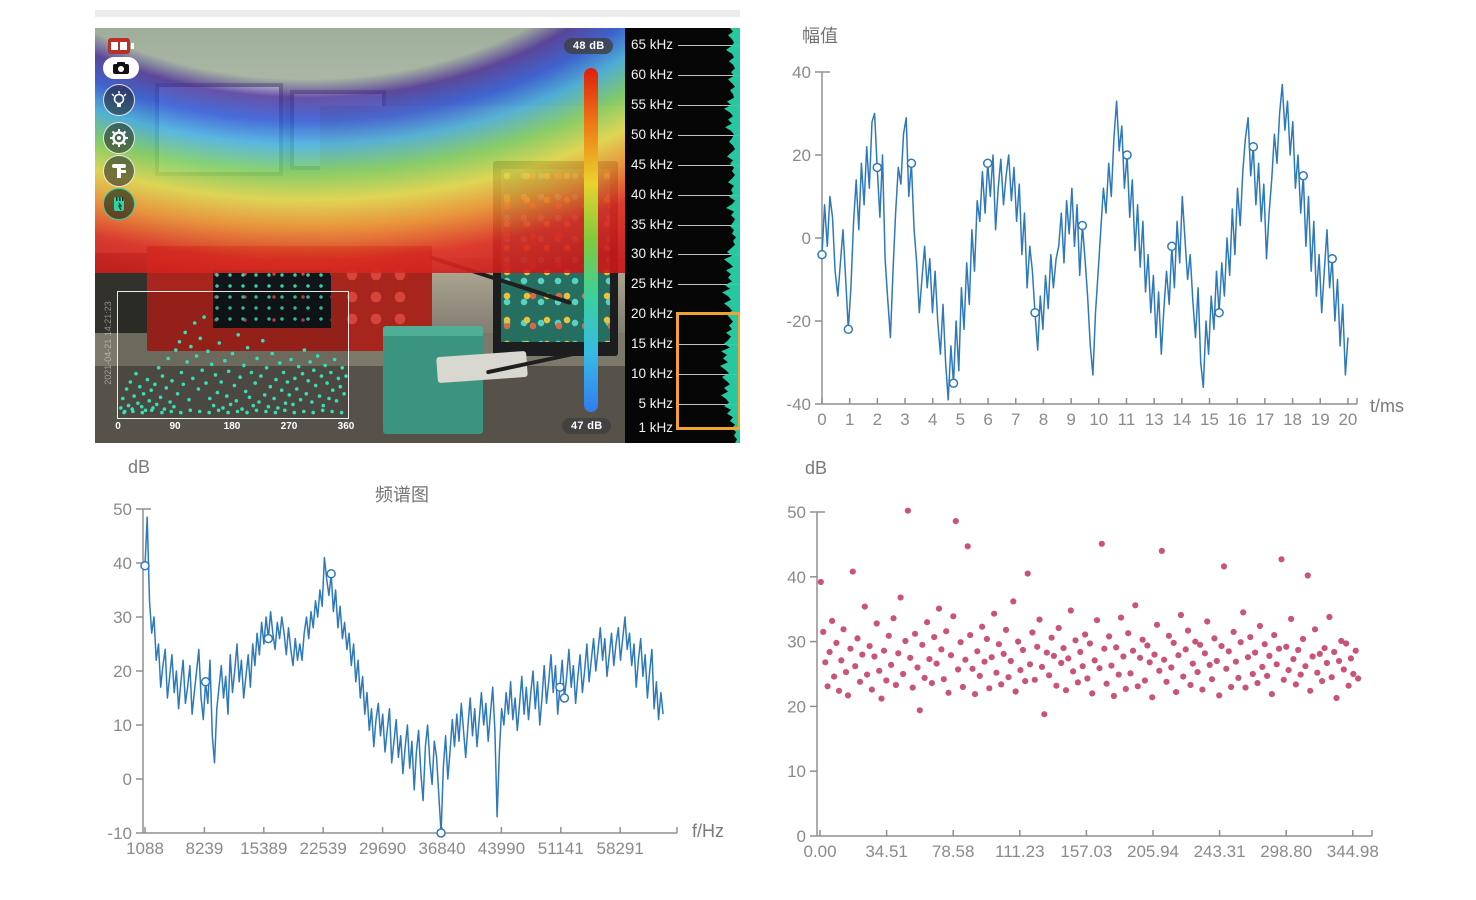 The image size is (1476, 900). I want to click on camera-icon, so click(121, 70).